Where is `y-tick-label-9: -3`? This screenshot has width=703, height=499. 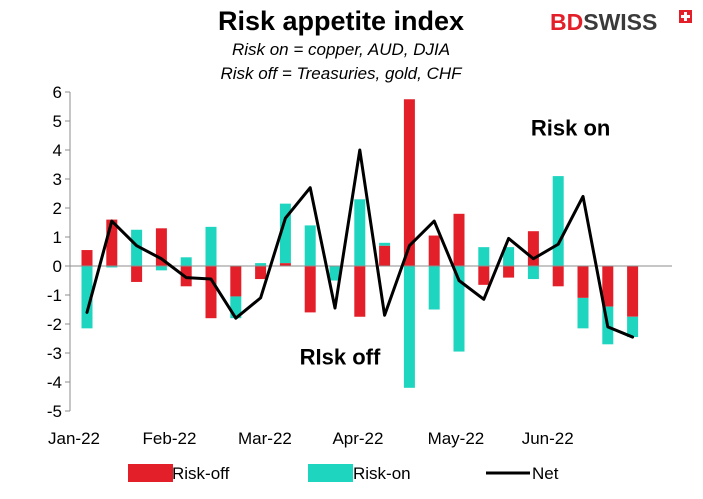 y-tick-label-9: -3 is located at coordinates (54, 353).